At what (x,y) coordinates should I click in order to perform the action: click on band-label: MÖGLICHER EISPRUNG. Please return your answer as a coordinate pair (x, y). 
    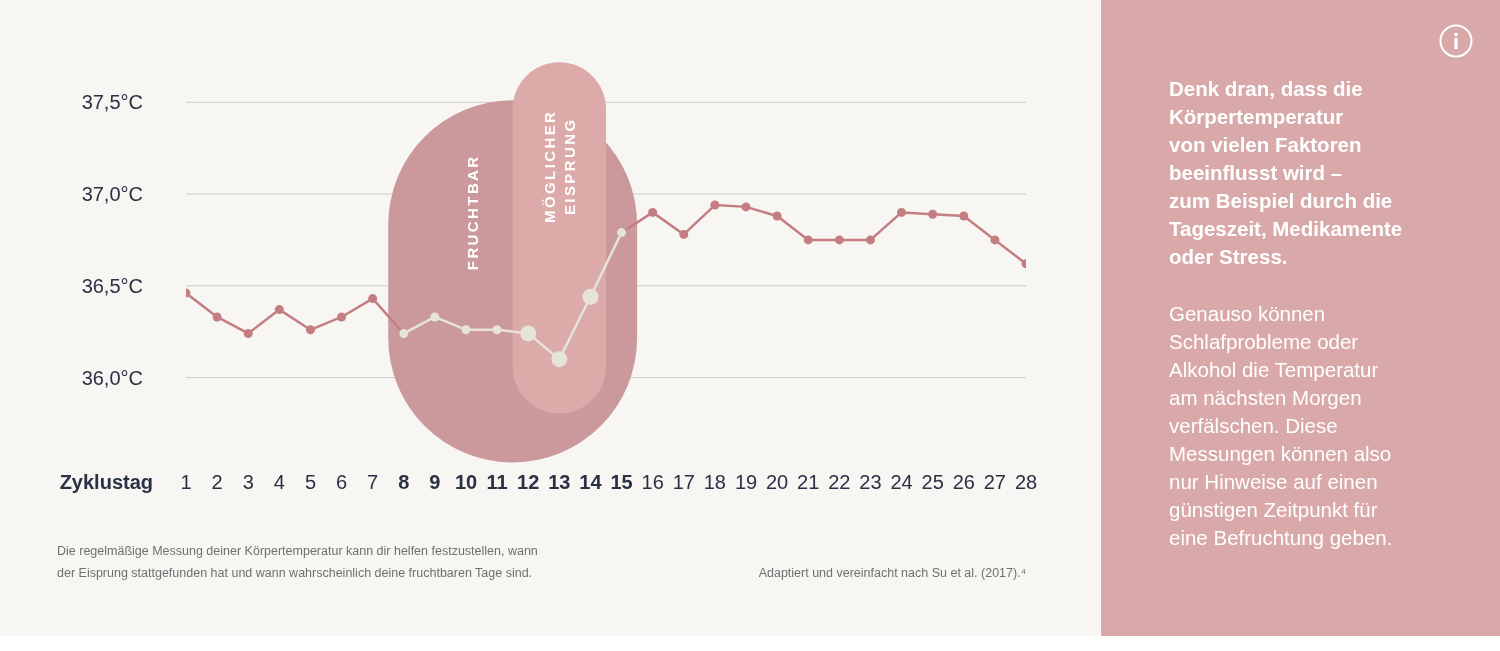
    Looking at the image, I should click on (559, 166).